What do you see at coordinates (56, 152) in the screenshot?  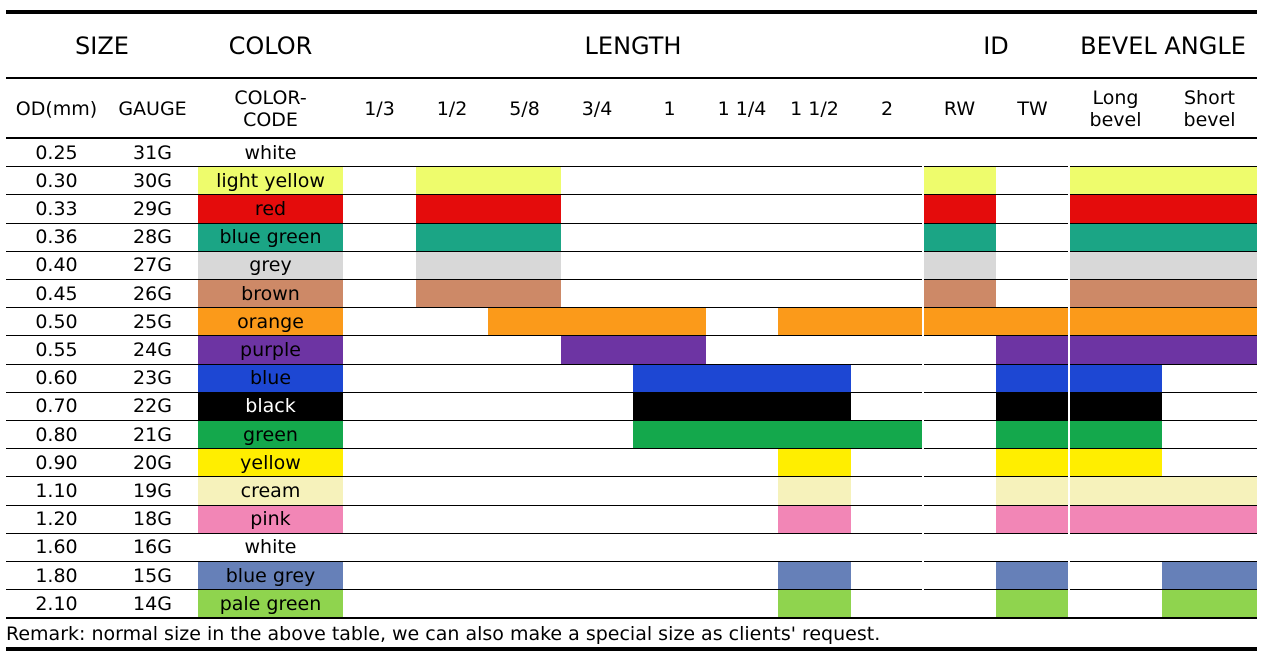 I see `od-value: 0.25` at bounding box center [56, 152].